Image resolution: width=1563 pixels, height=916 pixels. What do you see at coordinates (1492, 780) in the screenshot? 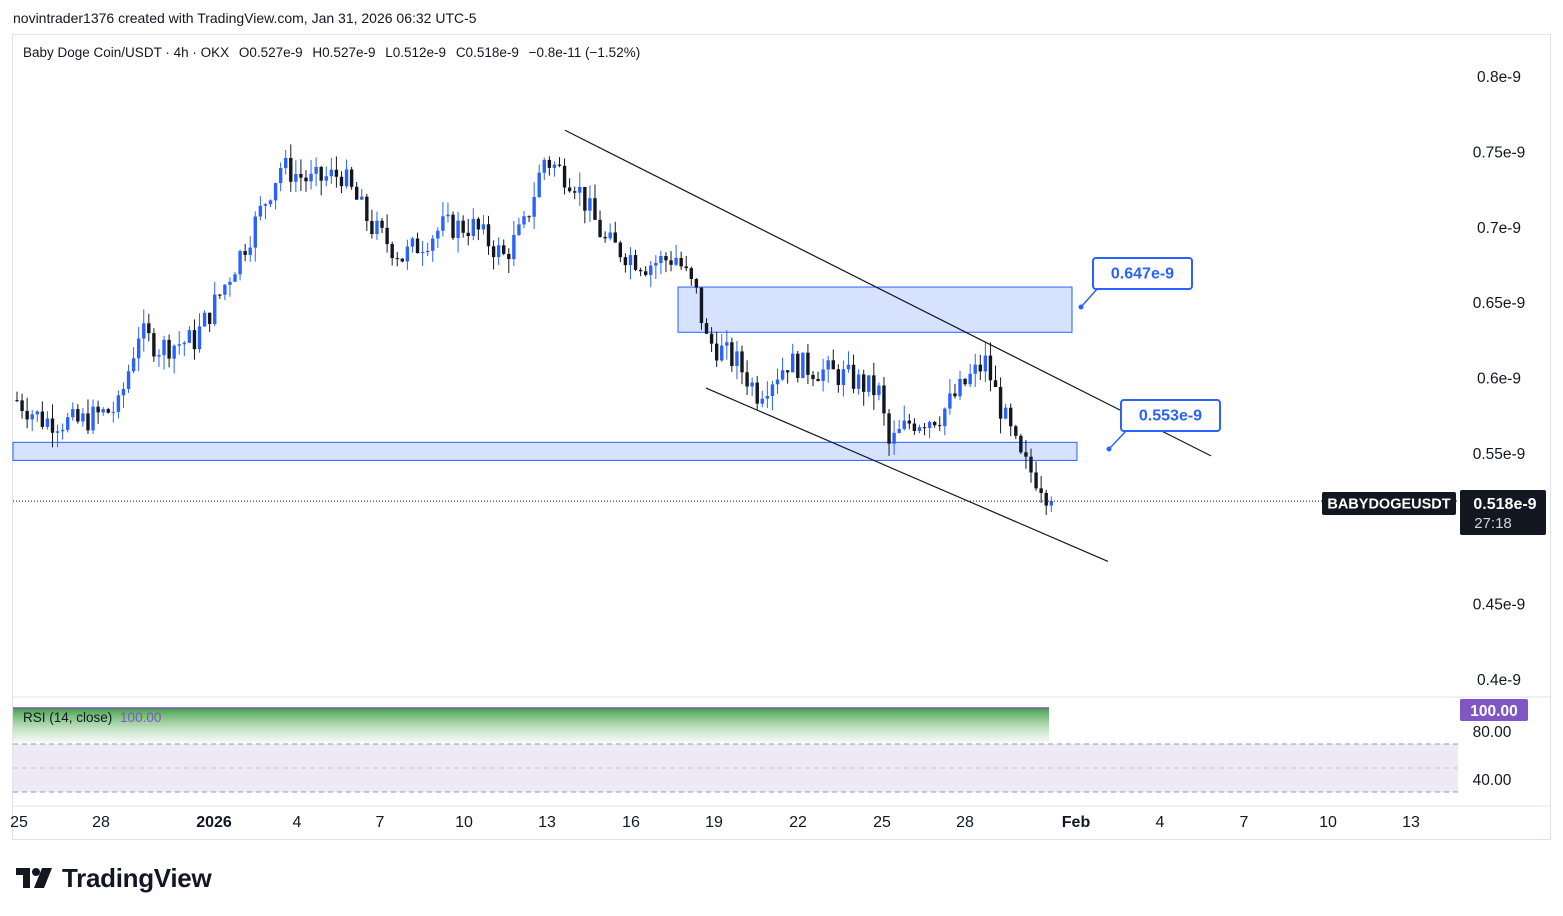
I see `rsi-level-40-label: 40.00` at bounding box center [1492, 780].